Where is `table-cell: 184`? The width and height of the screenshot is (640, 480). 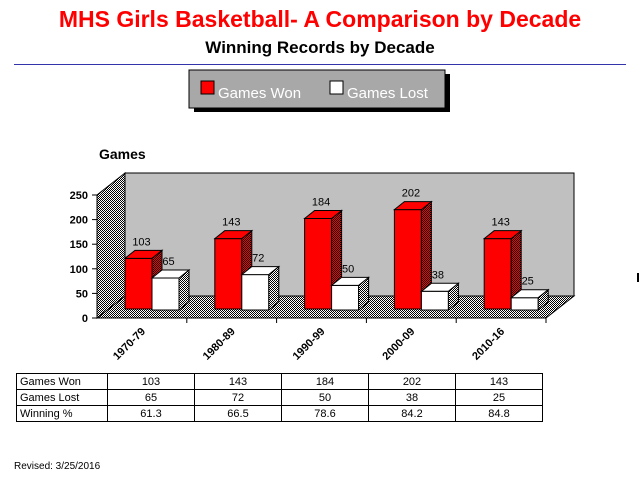
table-cell: 184 is located at coordinates (325, 381).